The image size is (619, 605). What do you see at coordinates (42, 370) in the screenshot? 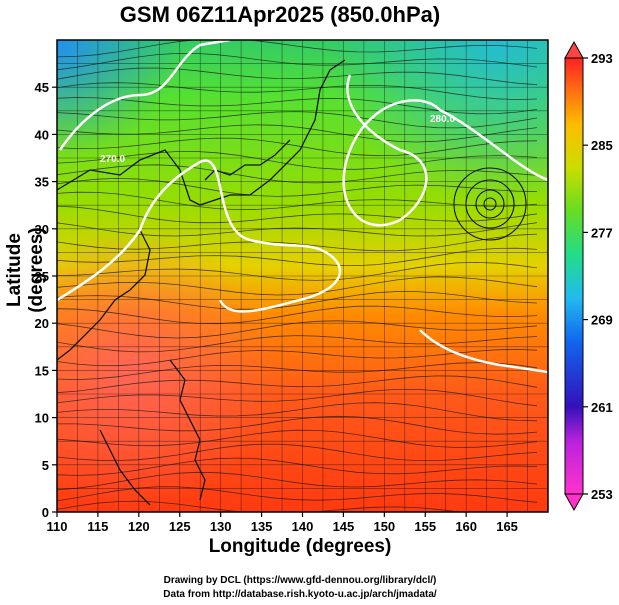
I see `y-tick-label: 15` at bounding box center [42, 370].